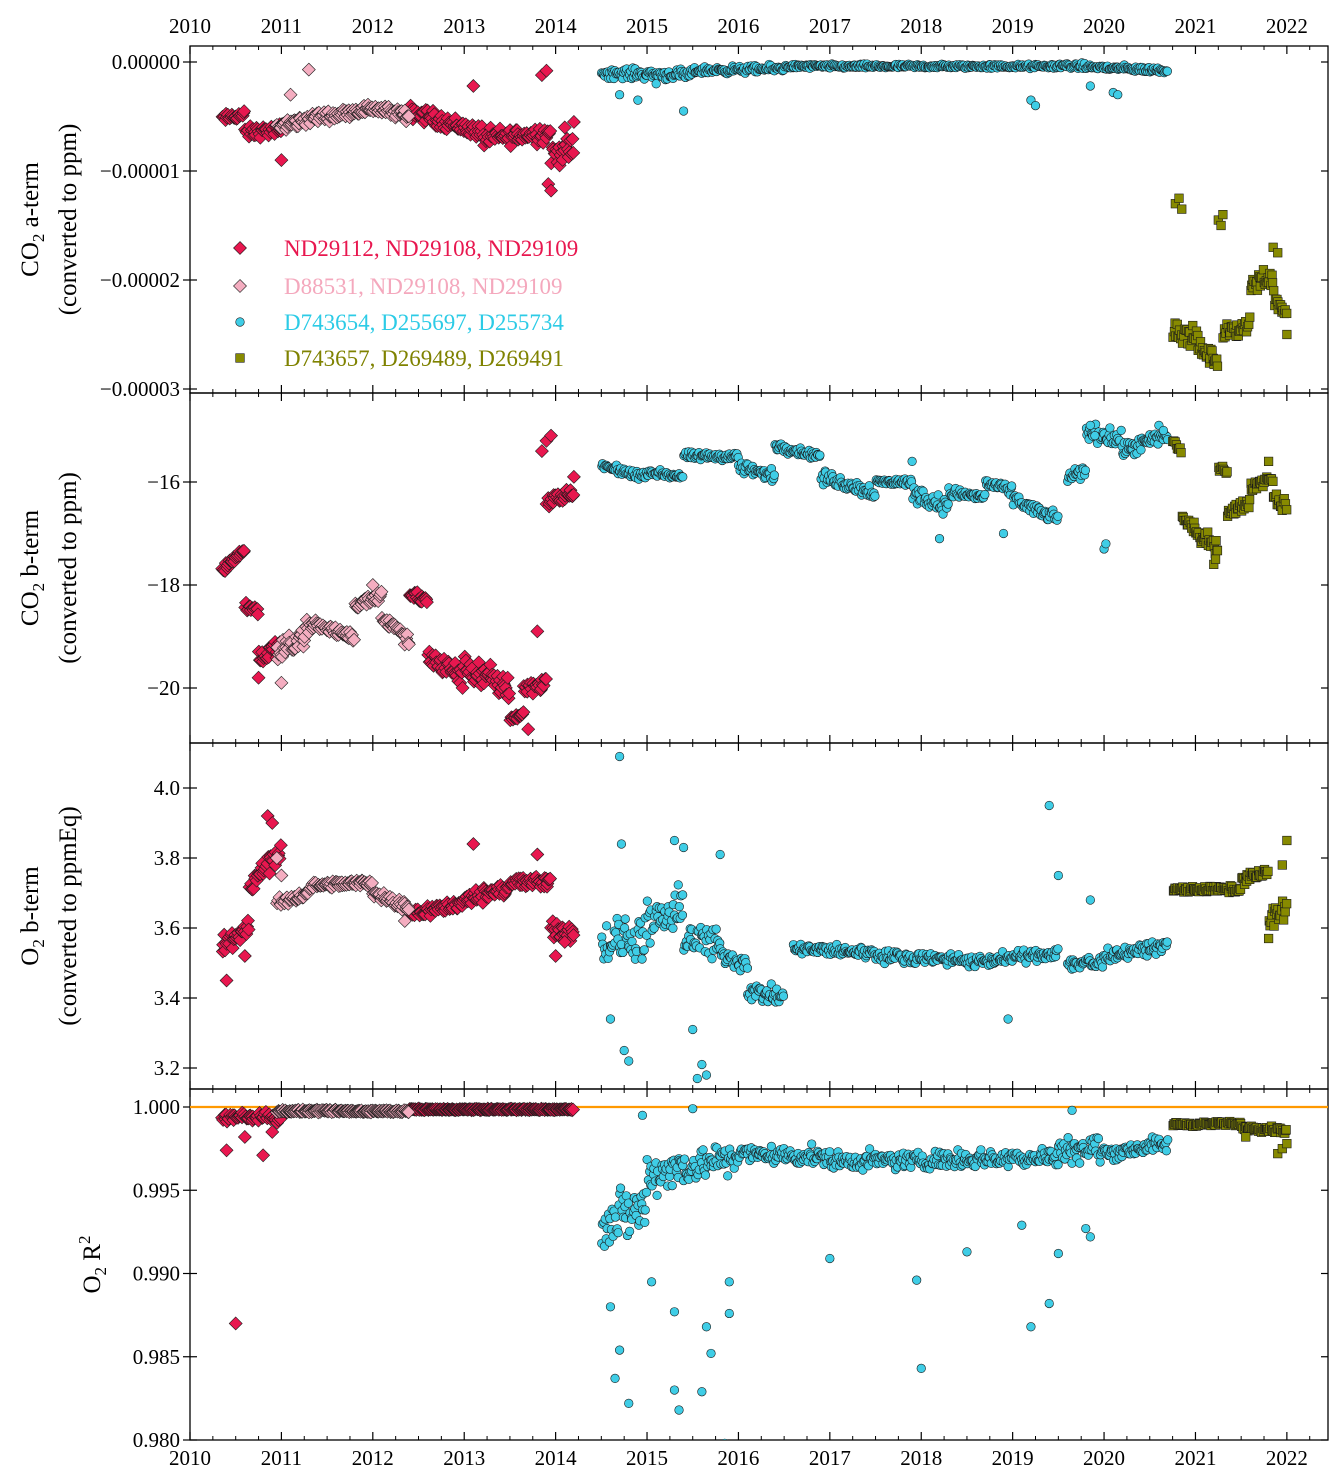  I want to click on x-tick-label-top: 2021, so click(1195, 26).